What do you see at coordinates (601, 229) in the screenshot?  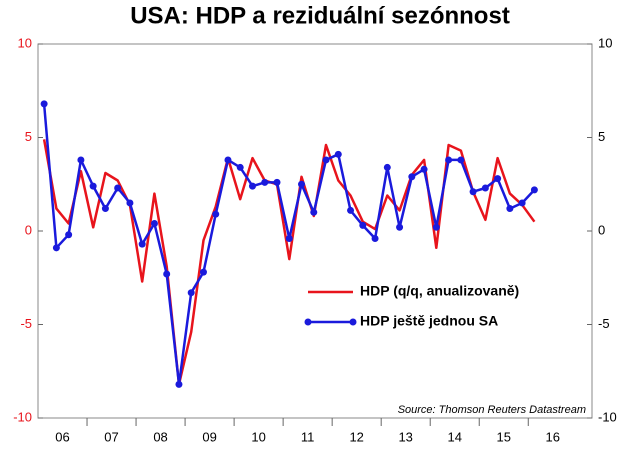 I see `y2-tick-label: 0` at bounding box center [601, 229].